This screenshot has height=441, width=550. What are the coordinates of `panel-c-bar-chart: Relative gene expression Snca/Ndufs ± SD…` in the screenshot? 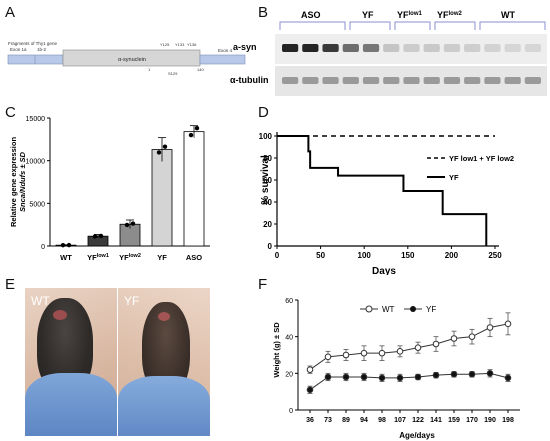 It's located at (109, 189).